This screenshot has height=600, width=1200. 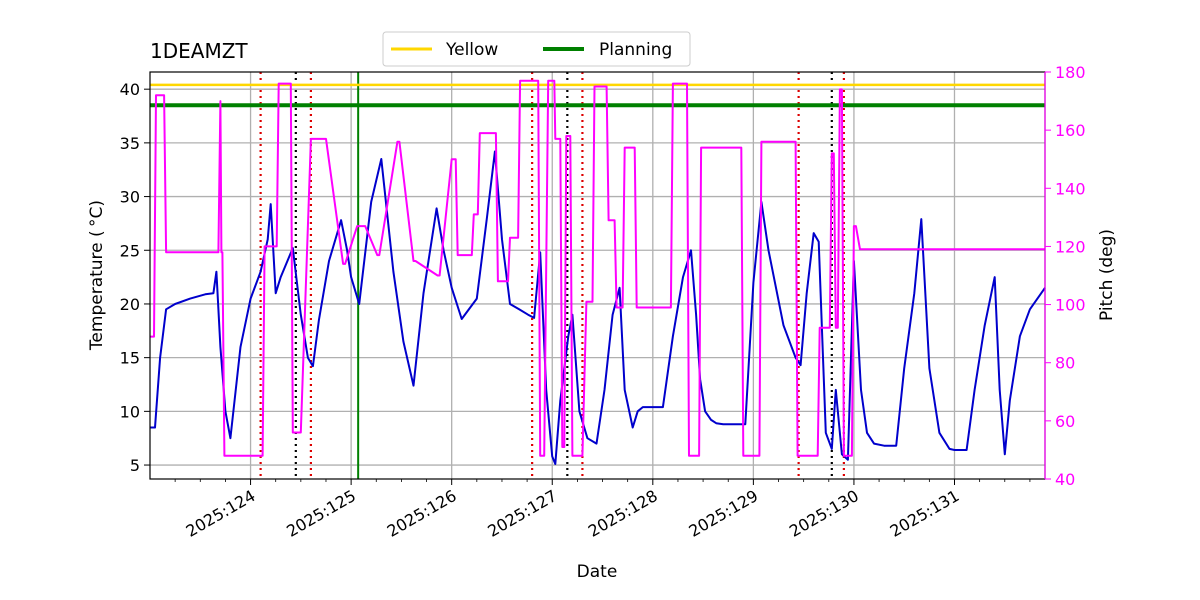 What do you see at coordinates (130, 143) in the screenshot?
I see `y-tick-label: 35` at bounding box center [130, 143].